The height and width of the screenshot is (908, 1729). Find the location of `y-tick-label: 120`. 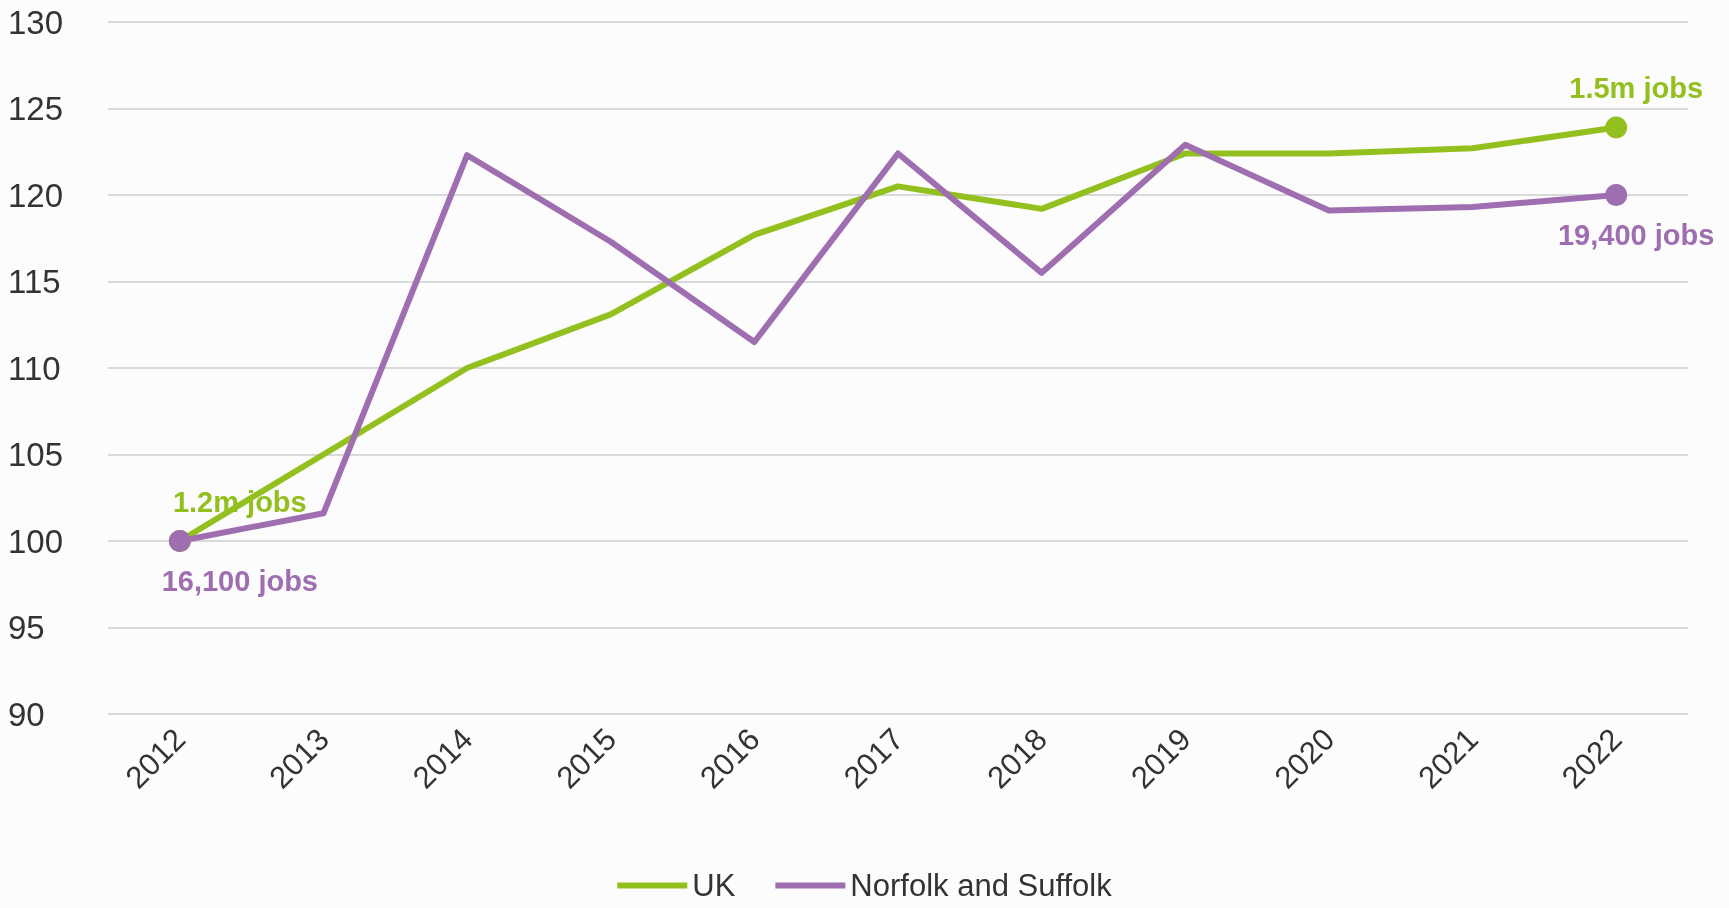

y-tick-label: 120 is located at coordinates (36, 195).